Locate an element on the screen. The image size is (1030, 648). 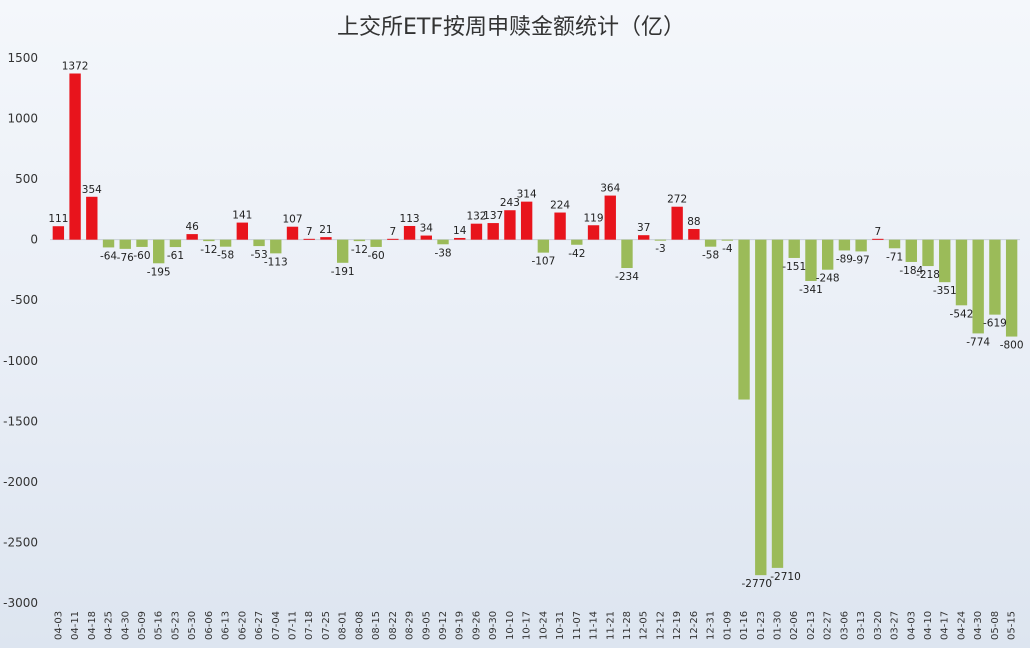
y-tick-label: 1500 is located at coordinates (22, 58).